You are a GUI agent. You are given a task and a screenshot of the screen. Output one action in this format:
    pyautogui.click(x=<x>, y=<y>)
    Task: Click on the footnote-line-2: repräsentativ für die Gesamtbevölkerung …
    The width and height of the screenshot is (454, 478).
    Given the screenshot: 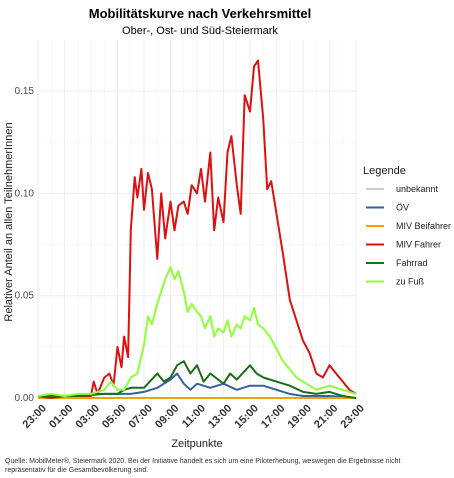 What is the action you would take?
    pyautogui.click(x=76, y=470)
    